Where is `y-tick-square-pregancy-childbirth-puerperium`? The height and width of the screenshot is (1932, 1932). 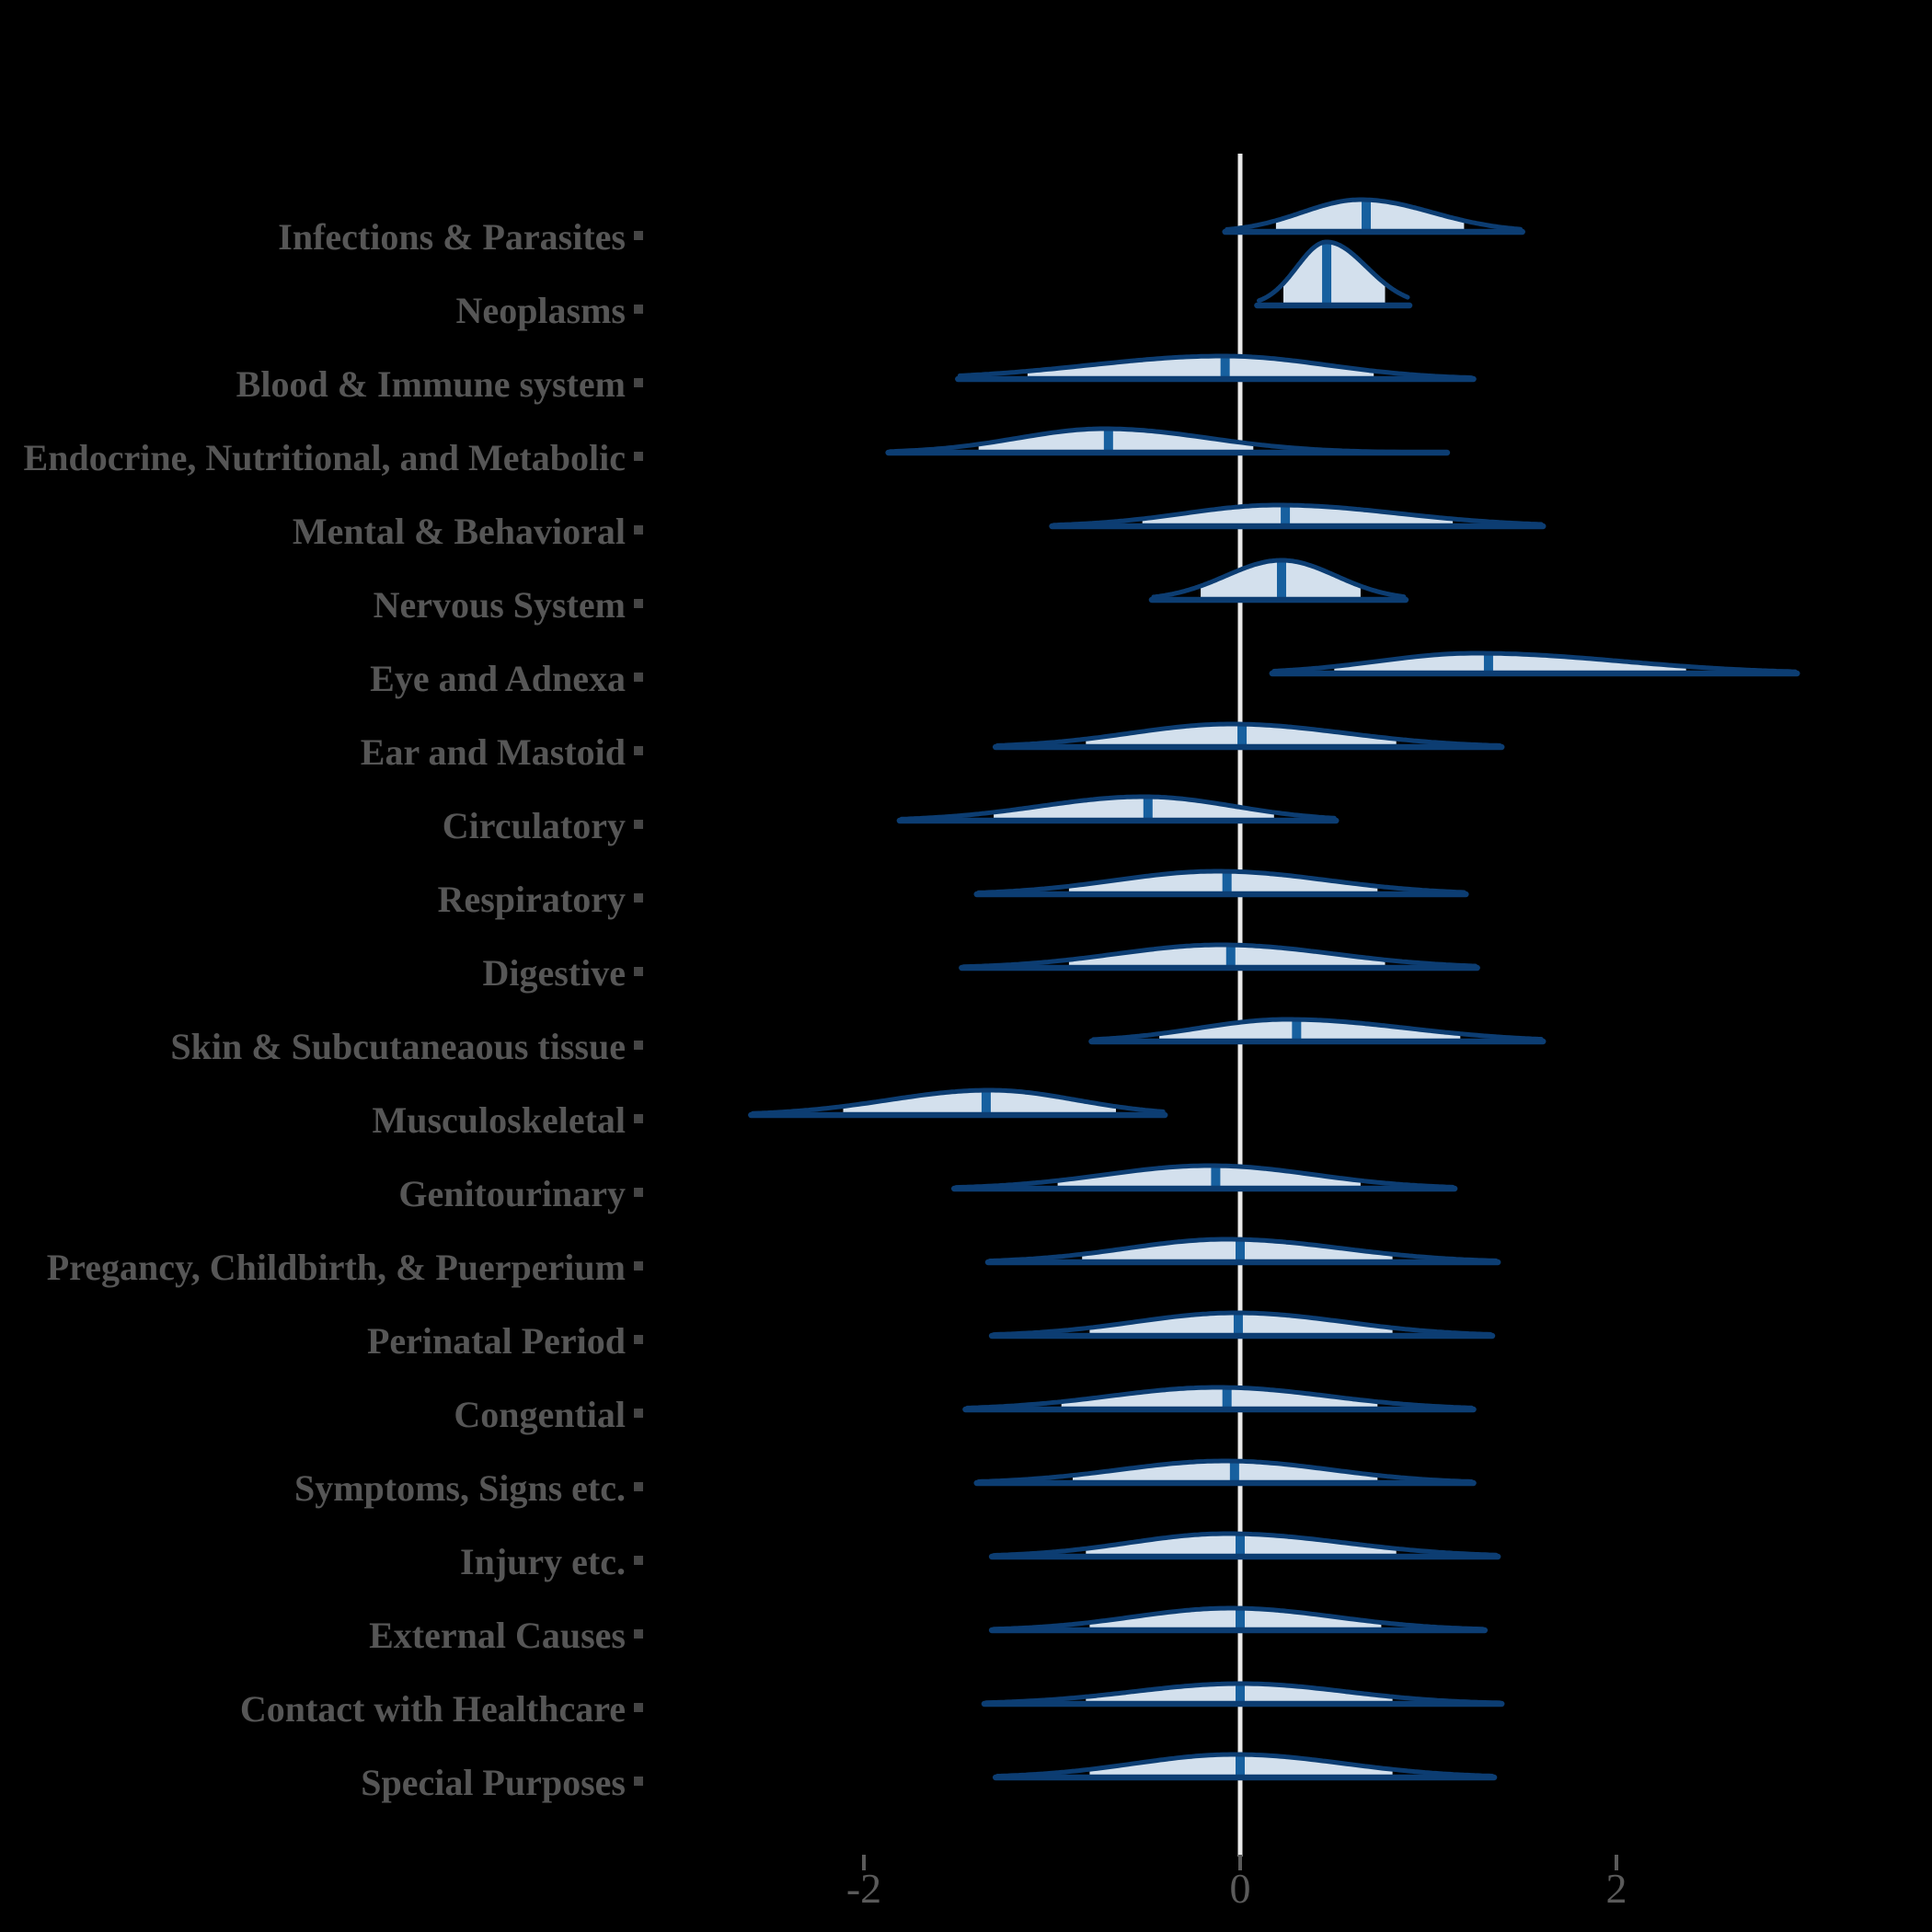 y-tick-square-pregancy-childbirth-puerperium is located at coordinates (638, 1266).